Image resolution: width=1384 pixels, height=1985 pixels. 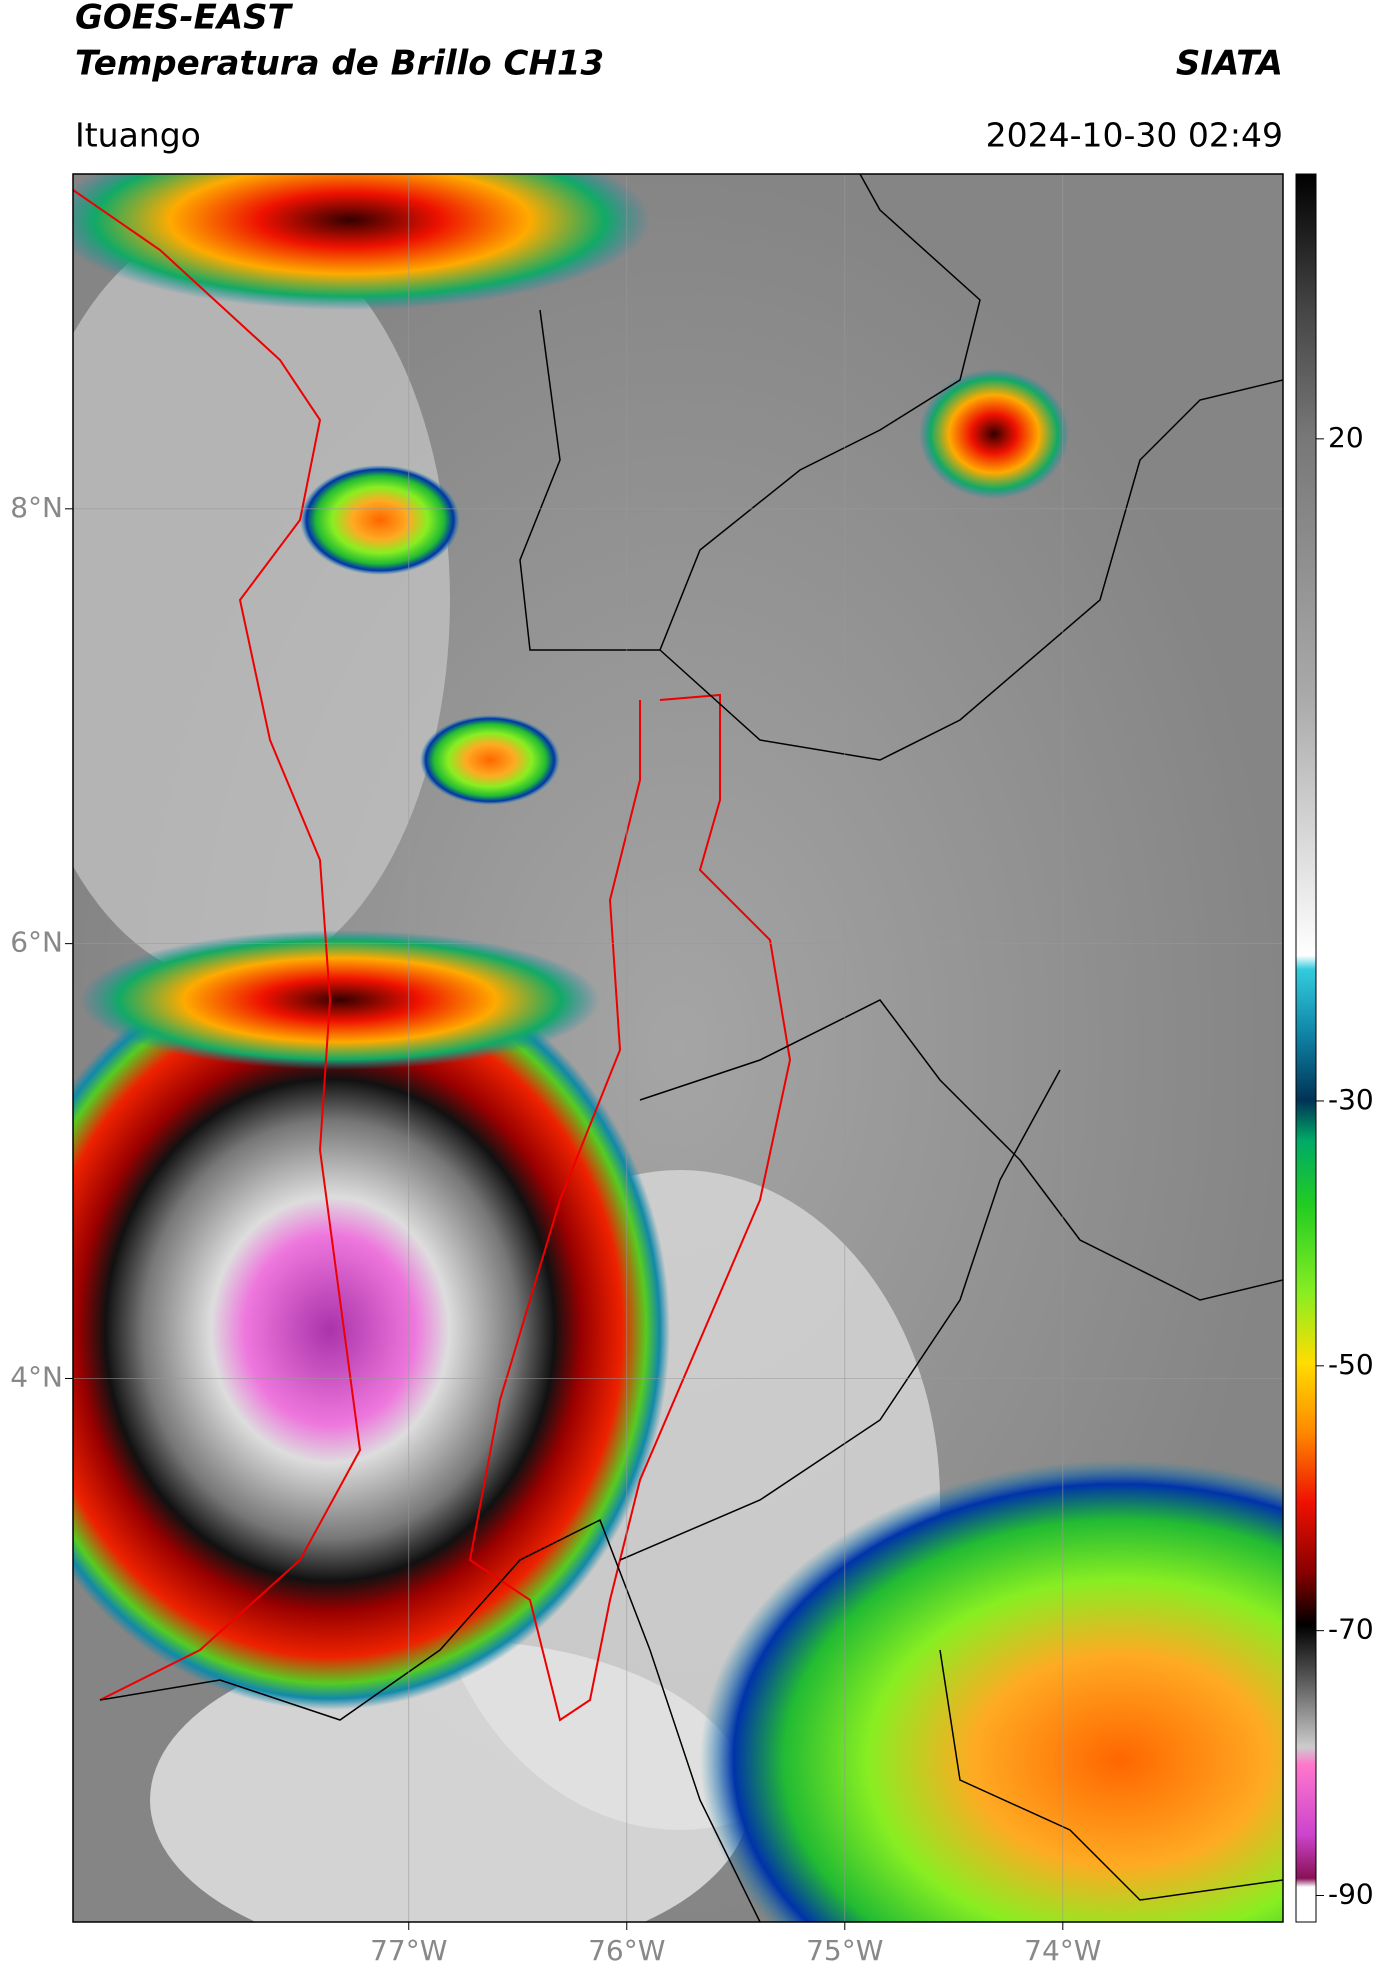 I want to click on location: Ituango, so click(x=138, y=135).